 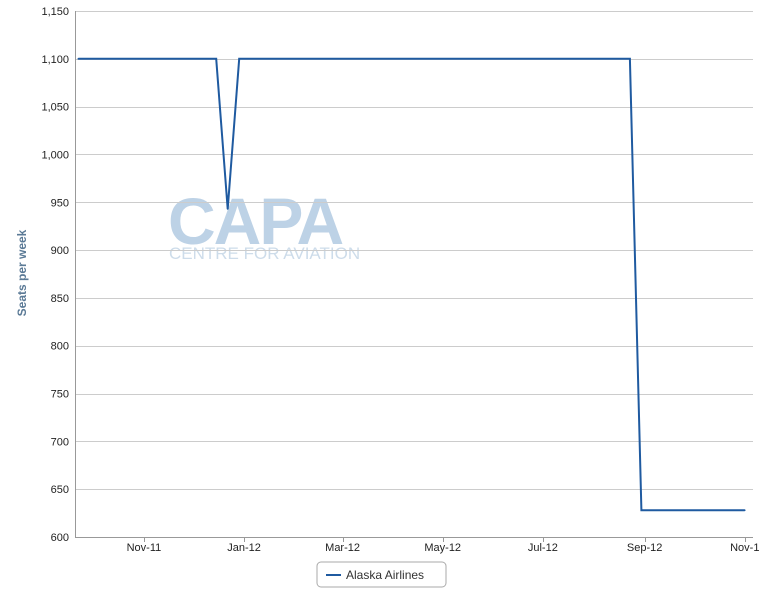 I want to click on y-tick-label: 750, so click(x=60, y=395).